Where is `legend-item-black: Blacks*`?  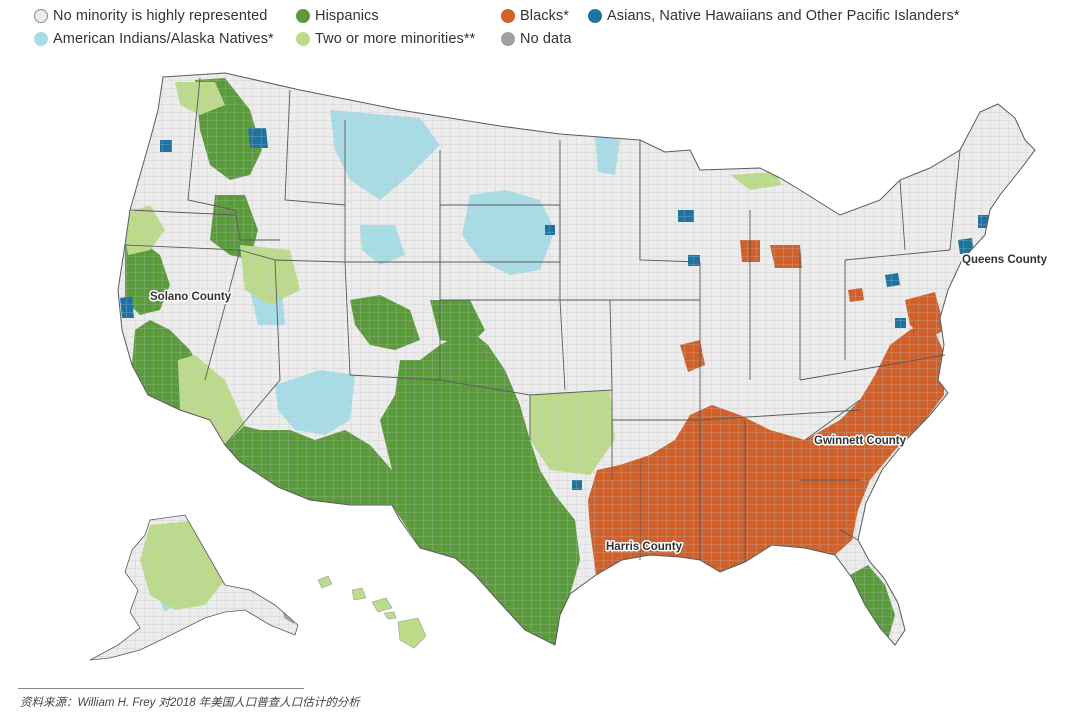
legend-item-black: Blacks* is located at coordinates (535, 16).